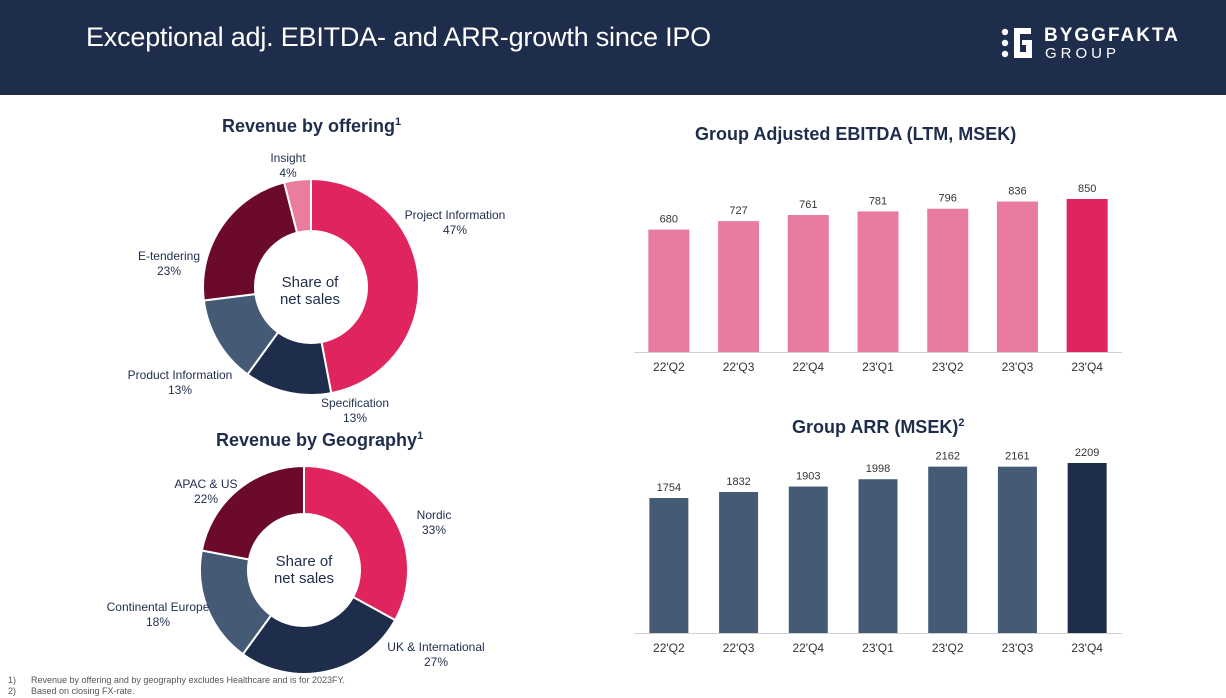  I want to click on company-logo: BYGGFAKTA GROUP, so click(1100, 44).